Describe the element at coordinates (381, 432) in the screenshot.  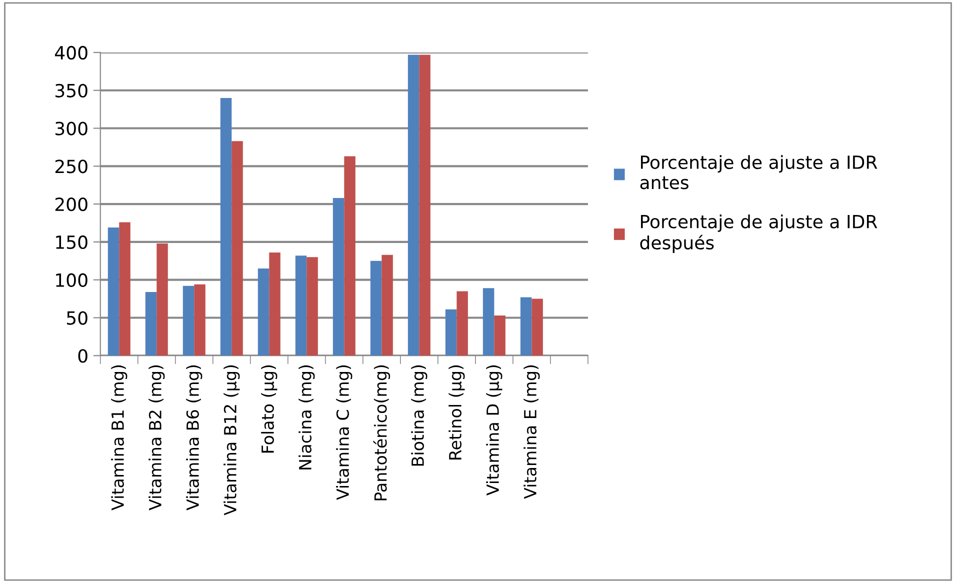
I see `x-tick-label: Pantoténico(mg)` at that location.